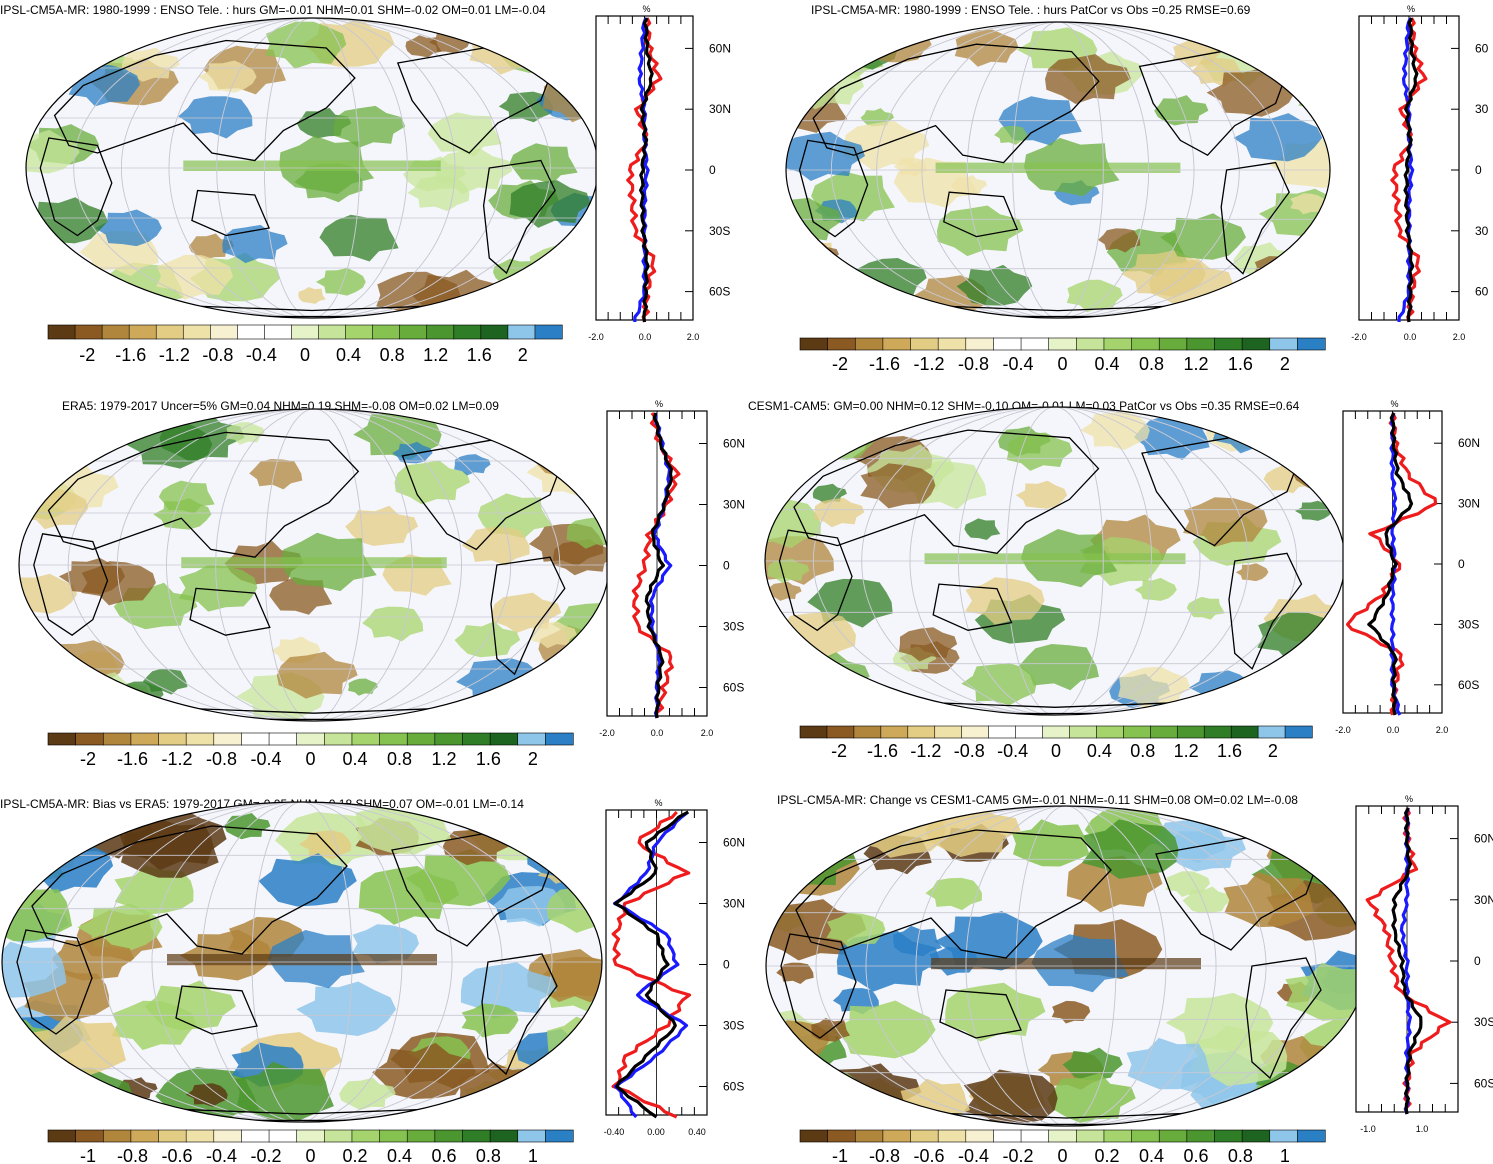 The width and height of the screenshot is (1493, 1164). Describe the element at coordinates (1482, 109) in the screenshot. I see `lat-tick-label: 30` at that location.